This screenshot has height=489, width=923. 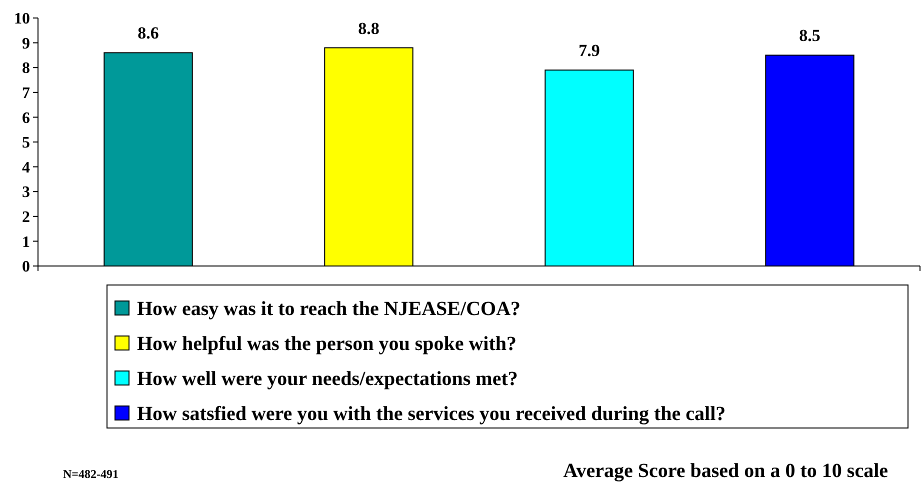 What do you see at coordinates (90, 474) in the screenshot?
I see `text: N=482-491` at bounding box center [90, 474].